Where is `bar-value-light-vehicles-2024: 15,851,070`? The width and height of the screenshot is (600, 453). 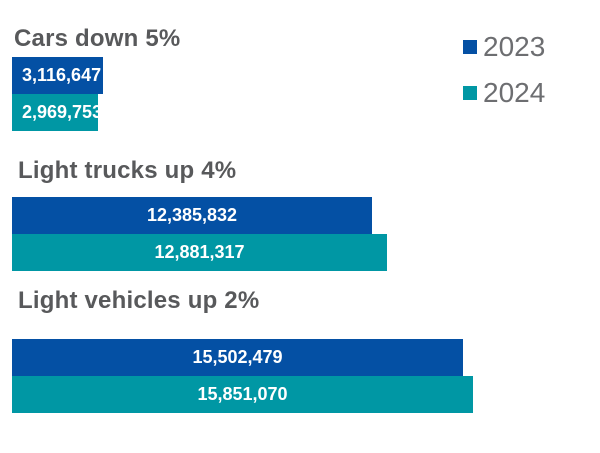
bar-value-light-vehicles-2024: 15,851,070 is located at coordinates (242, 394).